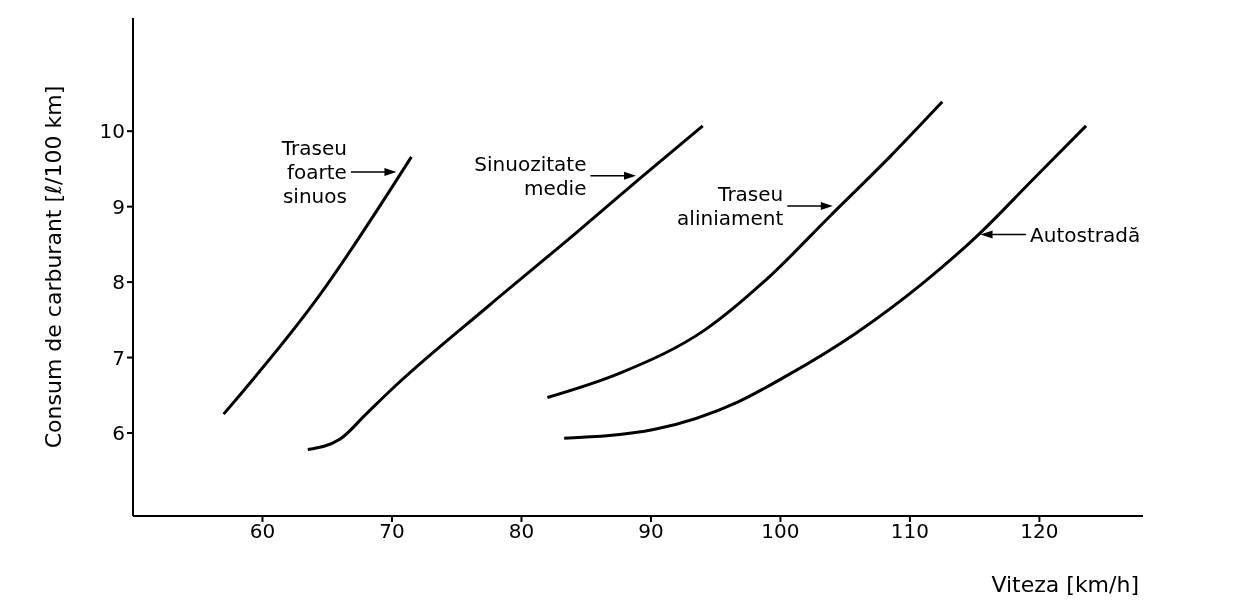  I want to click on y-tick-label: 9, so click(118, 206).